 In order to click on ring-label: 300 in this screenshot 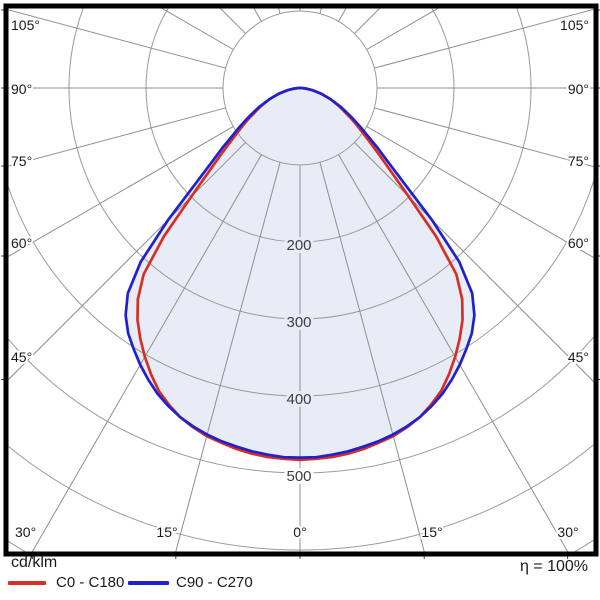, I will do `click(298, 322)`.